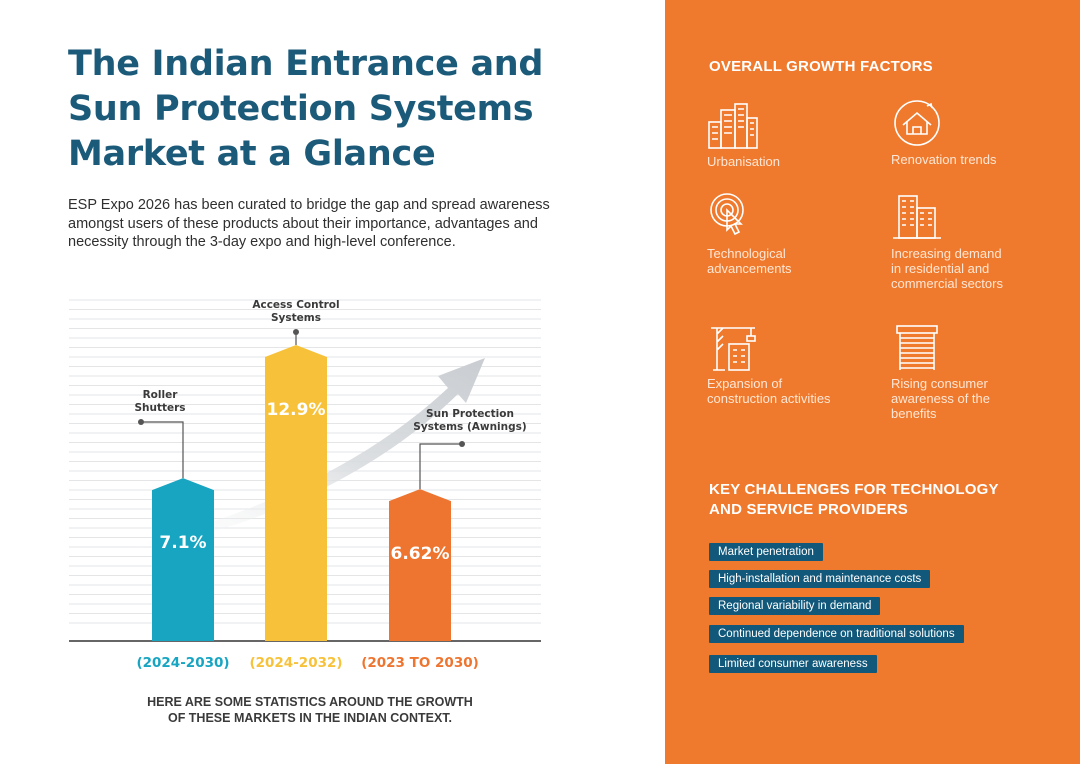  I want to click on factor-technology: Technological advancements, so click(792, 234).